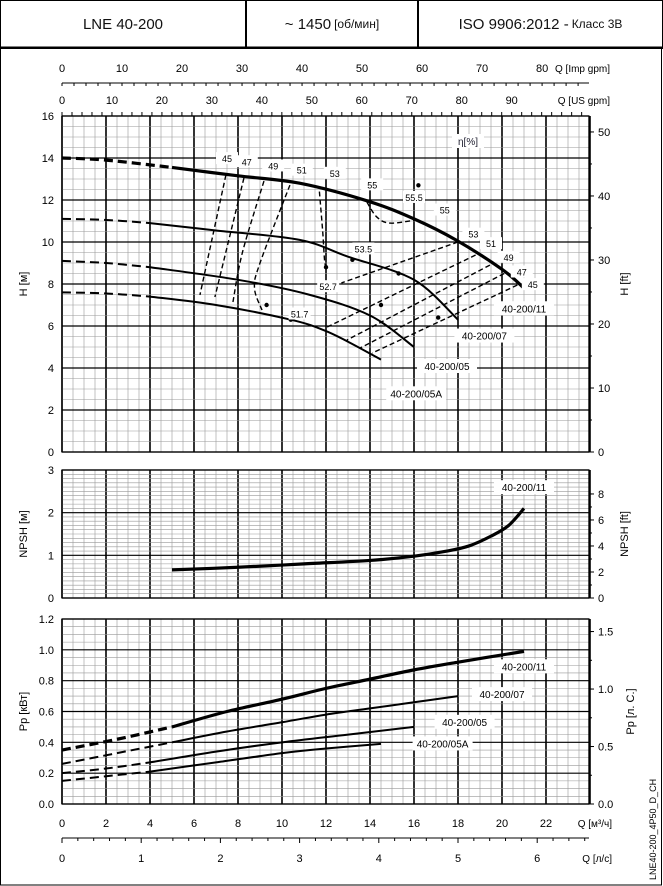  What do you see at coordinates (379, 859) in the screenshot?
I see `x2-tick-label: 4` at bounding box center [379, 859].